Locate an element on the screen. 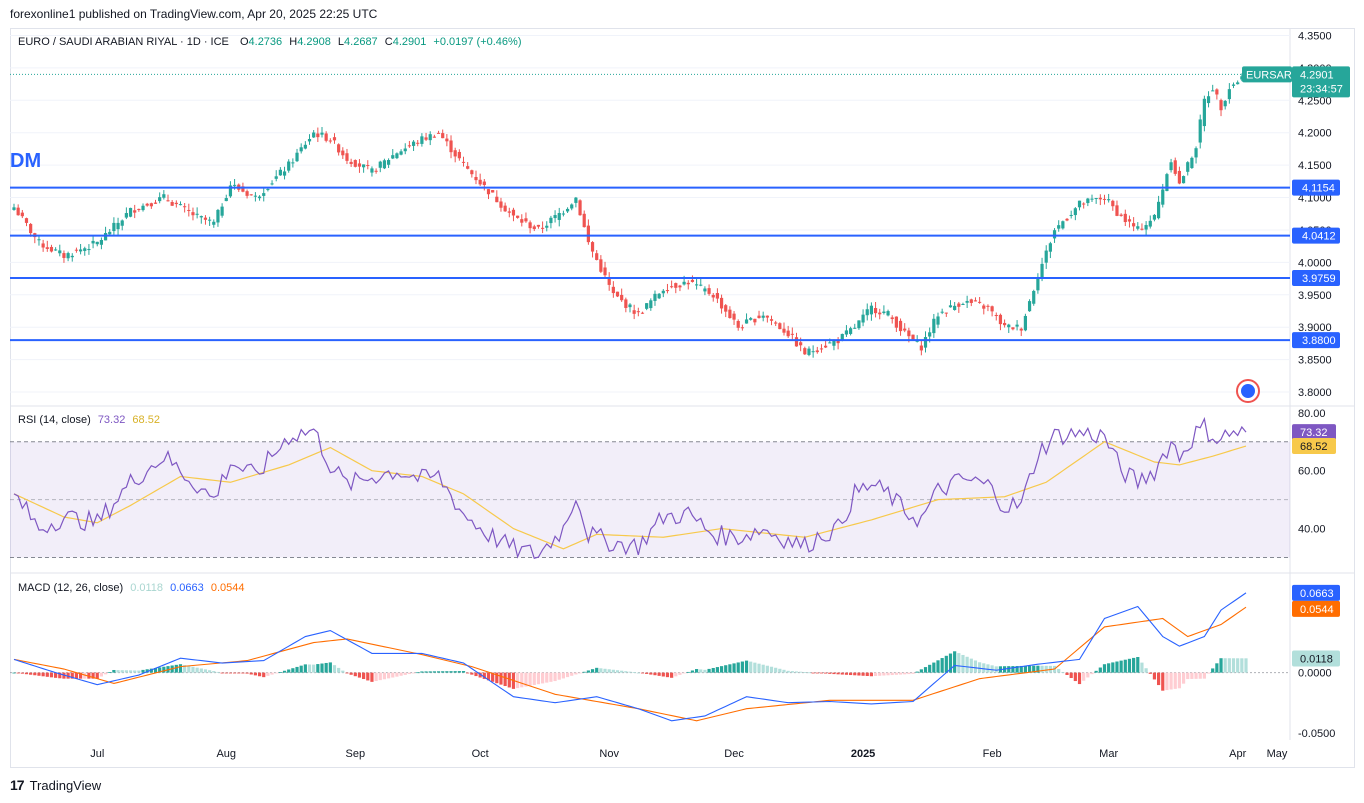 This screenshot has height=803, width=1364. rsi-tick-label: 80.00 is located at coordinates (1312, 414).